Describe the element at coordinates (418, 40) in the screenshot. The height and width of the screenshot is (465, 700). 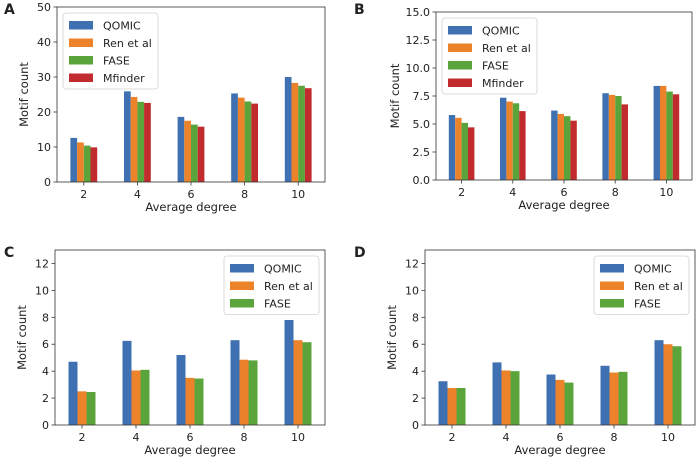
I see `y-tick-label: 12.5` at that location.